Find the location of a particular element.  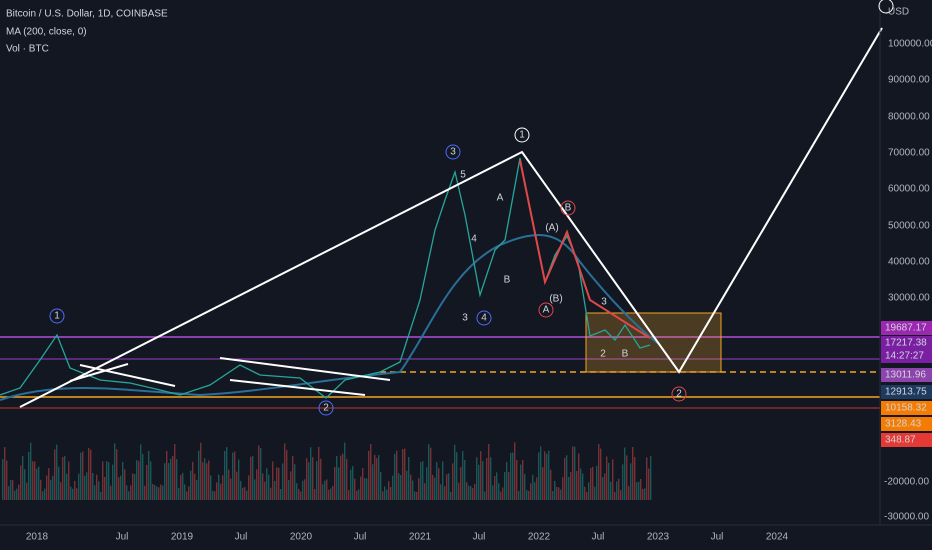

price-tag-text: 12913.75 is located at coordinates (906, 392).